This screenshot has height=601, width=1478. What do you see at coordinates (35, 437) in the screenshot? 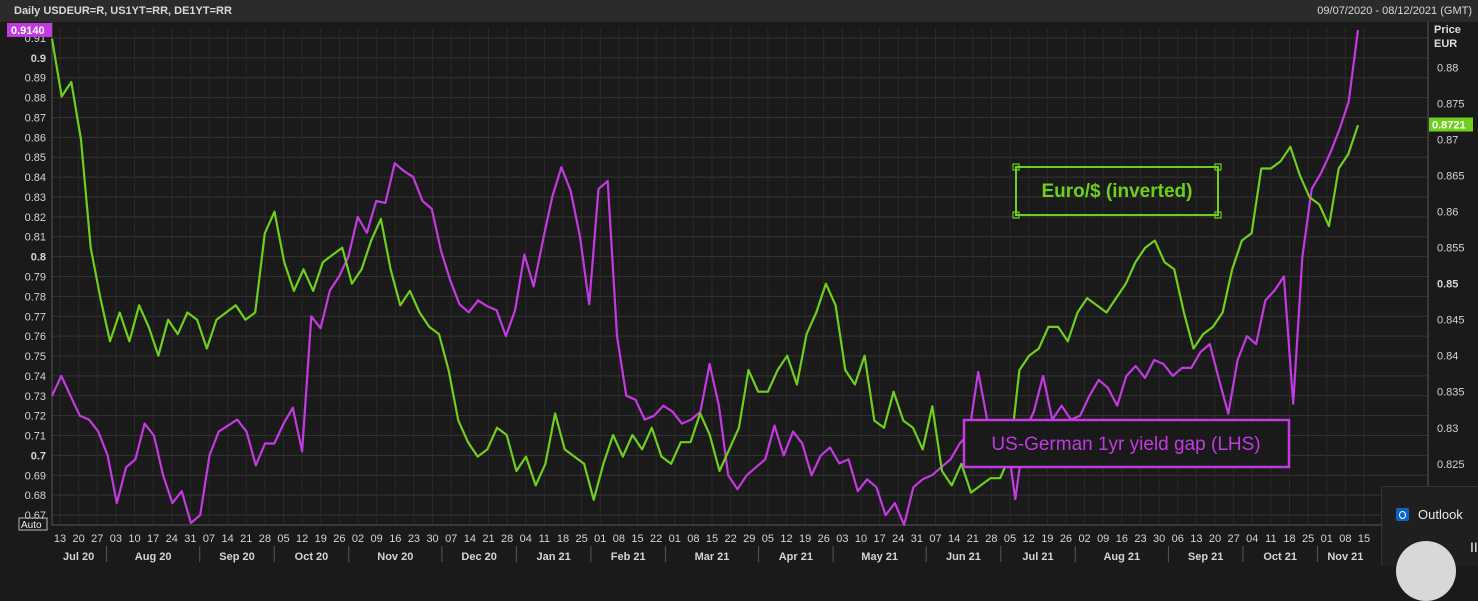
I see `left-tick-label: 0.71` at bounding box center [35, 437].